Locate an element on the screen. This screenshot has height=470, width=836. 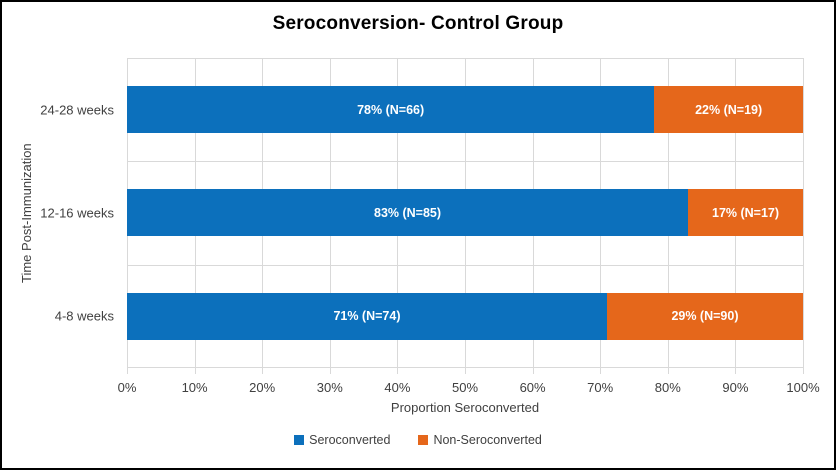
bar-label: 78% (N=66) is located at coordinates (391, 109).